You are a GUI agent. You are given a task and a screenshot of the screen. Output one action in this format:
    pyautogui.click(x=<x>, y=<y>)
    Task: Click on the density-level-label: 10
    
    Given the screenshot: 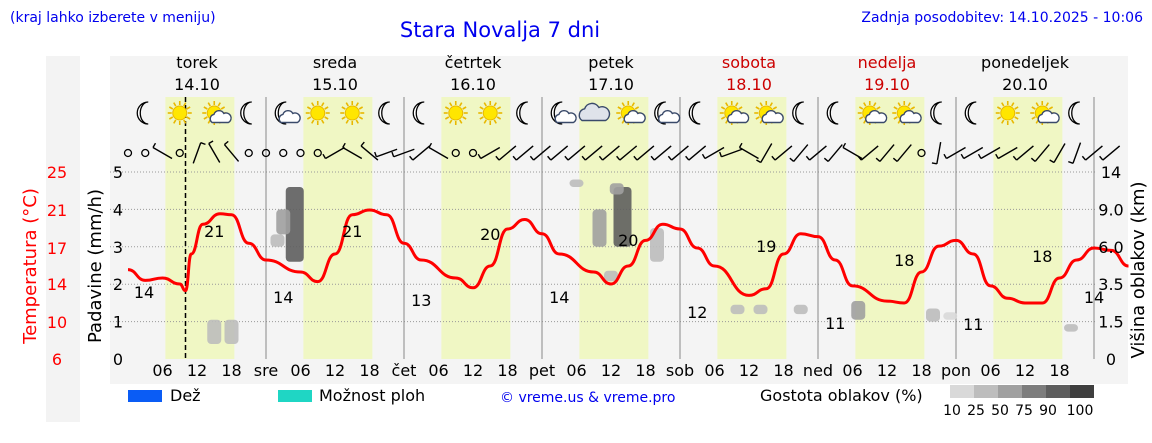 What is the action you would take?
    pyautogui.click(x=952, y=411)
    